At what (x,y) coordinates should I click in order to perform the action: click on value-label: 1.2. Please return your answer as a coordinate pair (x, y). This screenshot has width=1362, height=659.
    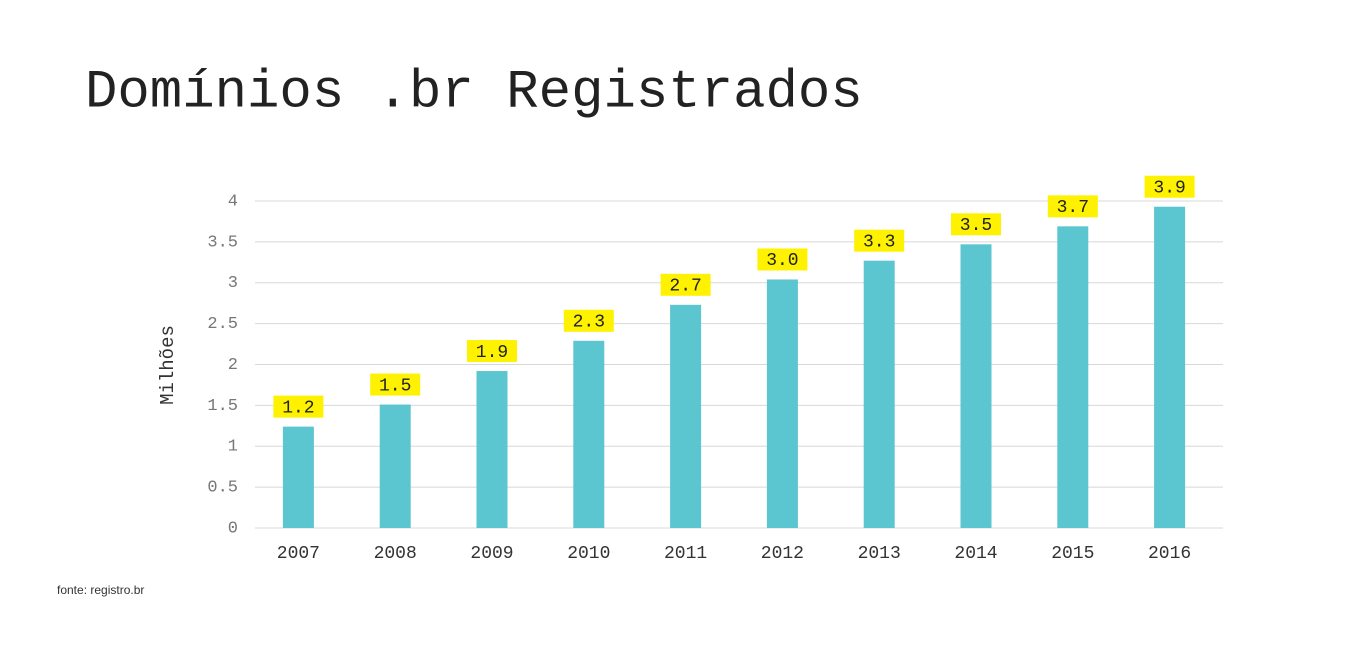
    Looking at the image, I should click on (298, 408).